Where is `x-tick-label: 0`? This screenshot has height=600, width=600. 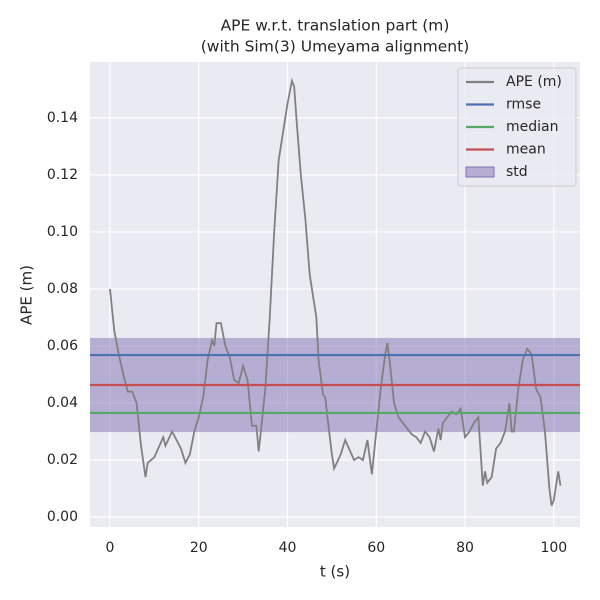 x-tick-label: 0 is located at coordinates (110, 548).